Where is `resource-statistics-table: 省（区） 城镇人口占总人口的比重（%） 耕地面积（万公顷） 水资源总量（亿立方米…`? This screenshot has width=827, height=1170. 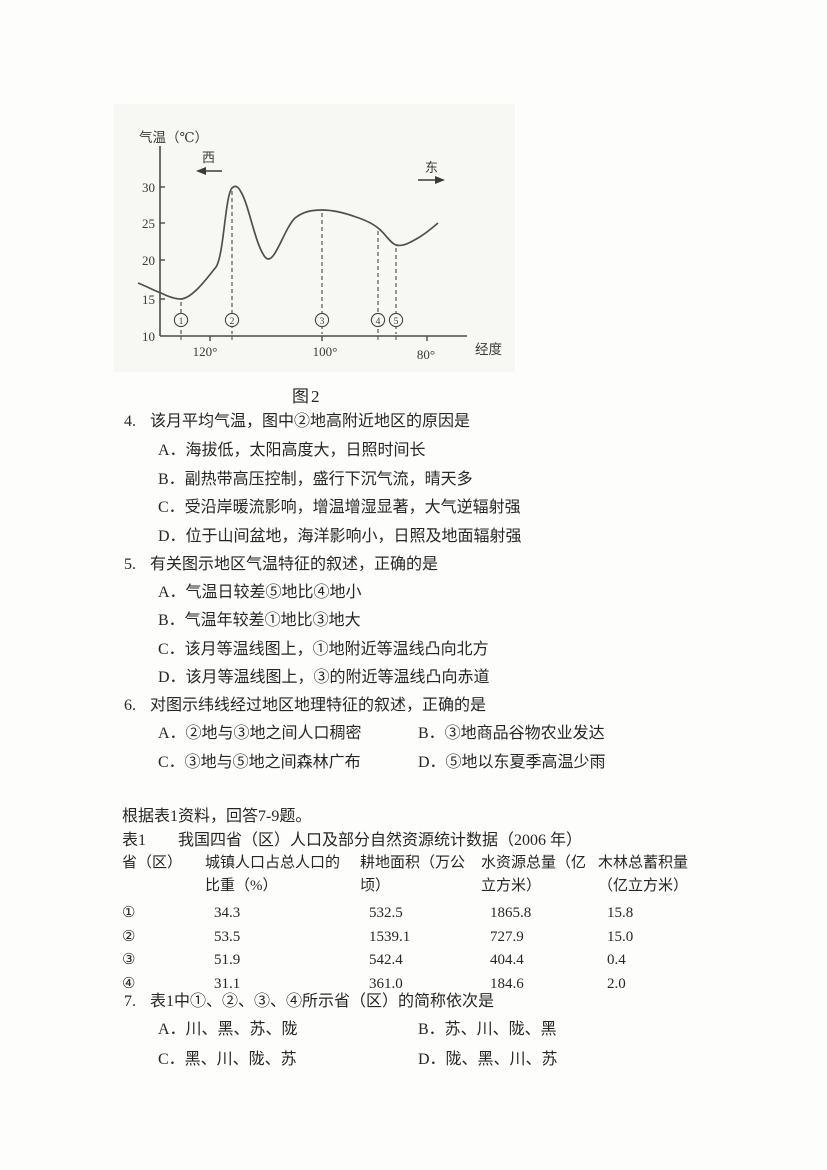
resource-statistics-table: 省（区） 城镇人口占总人口的比重（%） 耕地面积（万公顷） 水资源总量（亿立方米… is located at coordinates (442, 924).